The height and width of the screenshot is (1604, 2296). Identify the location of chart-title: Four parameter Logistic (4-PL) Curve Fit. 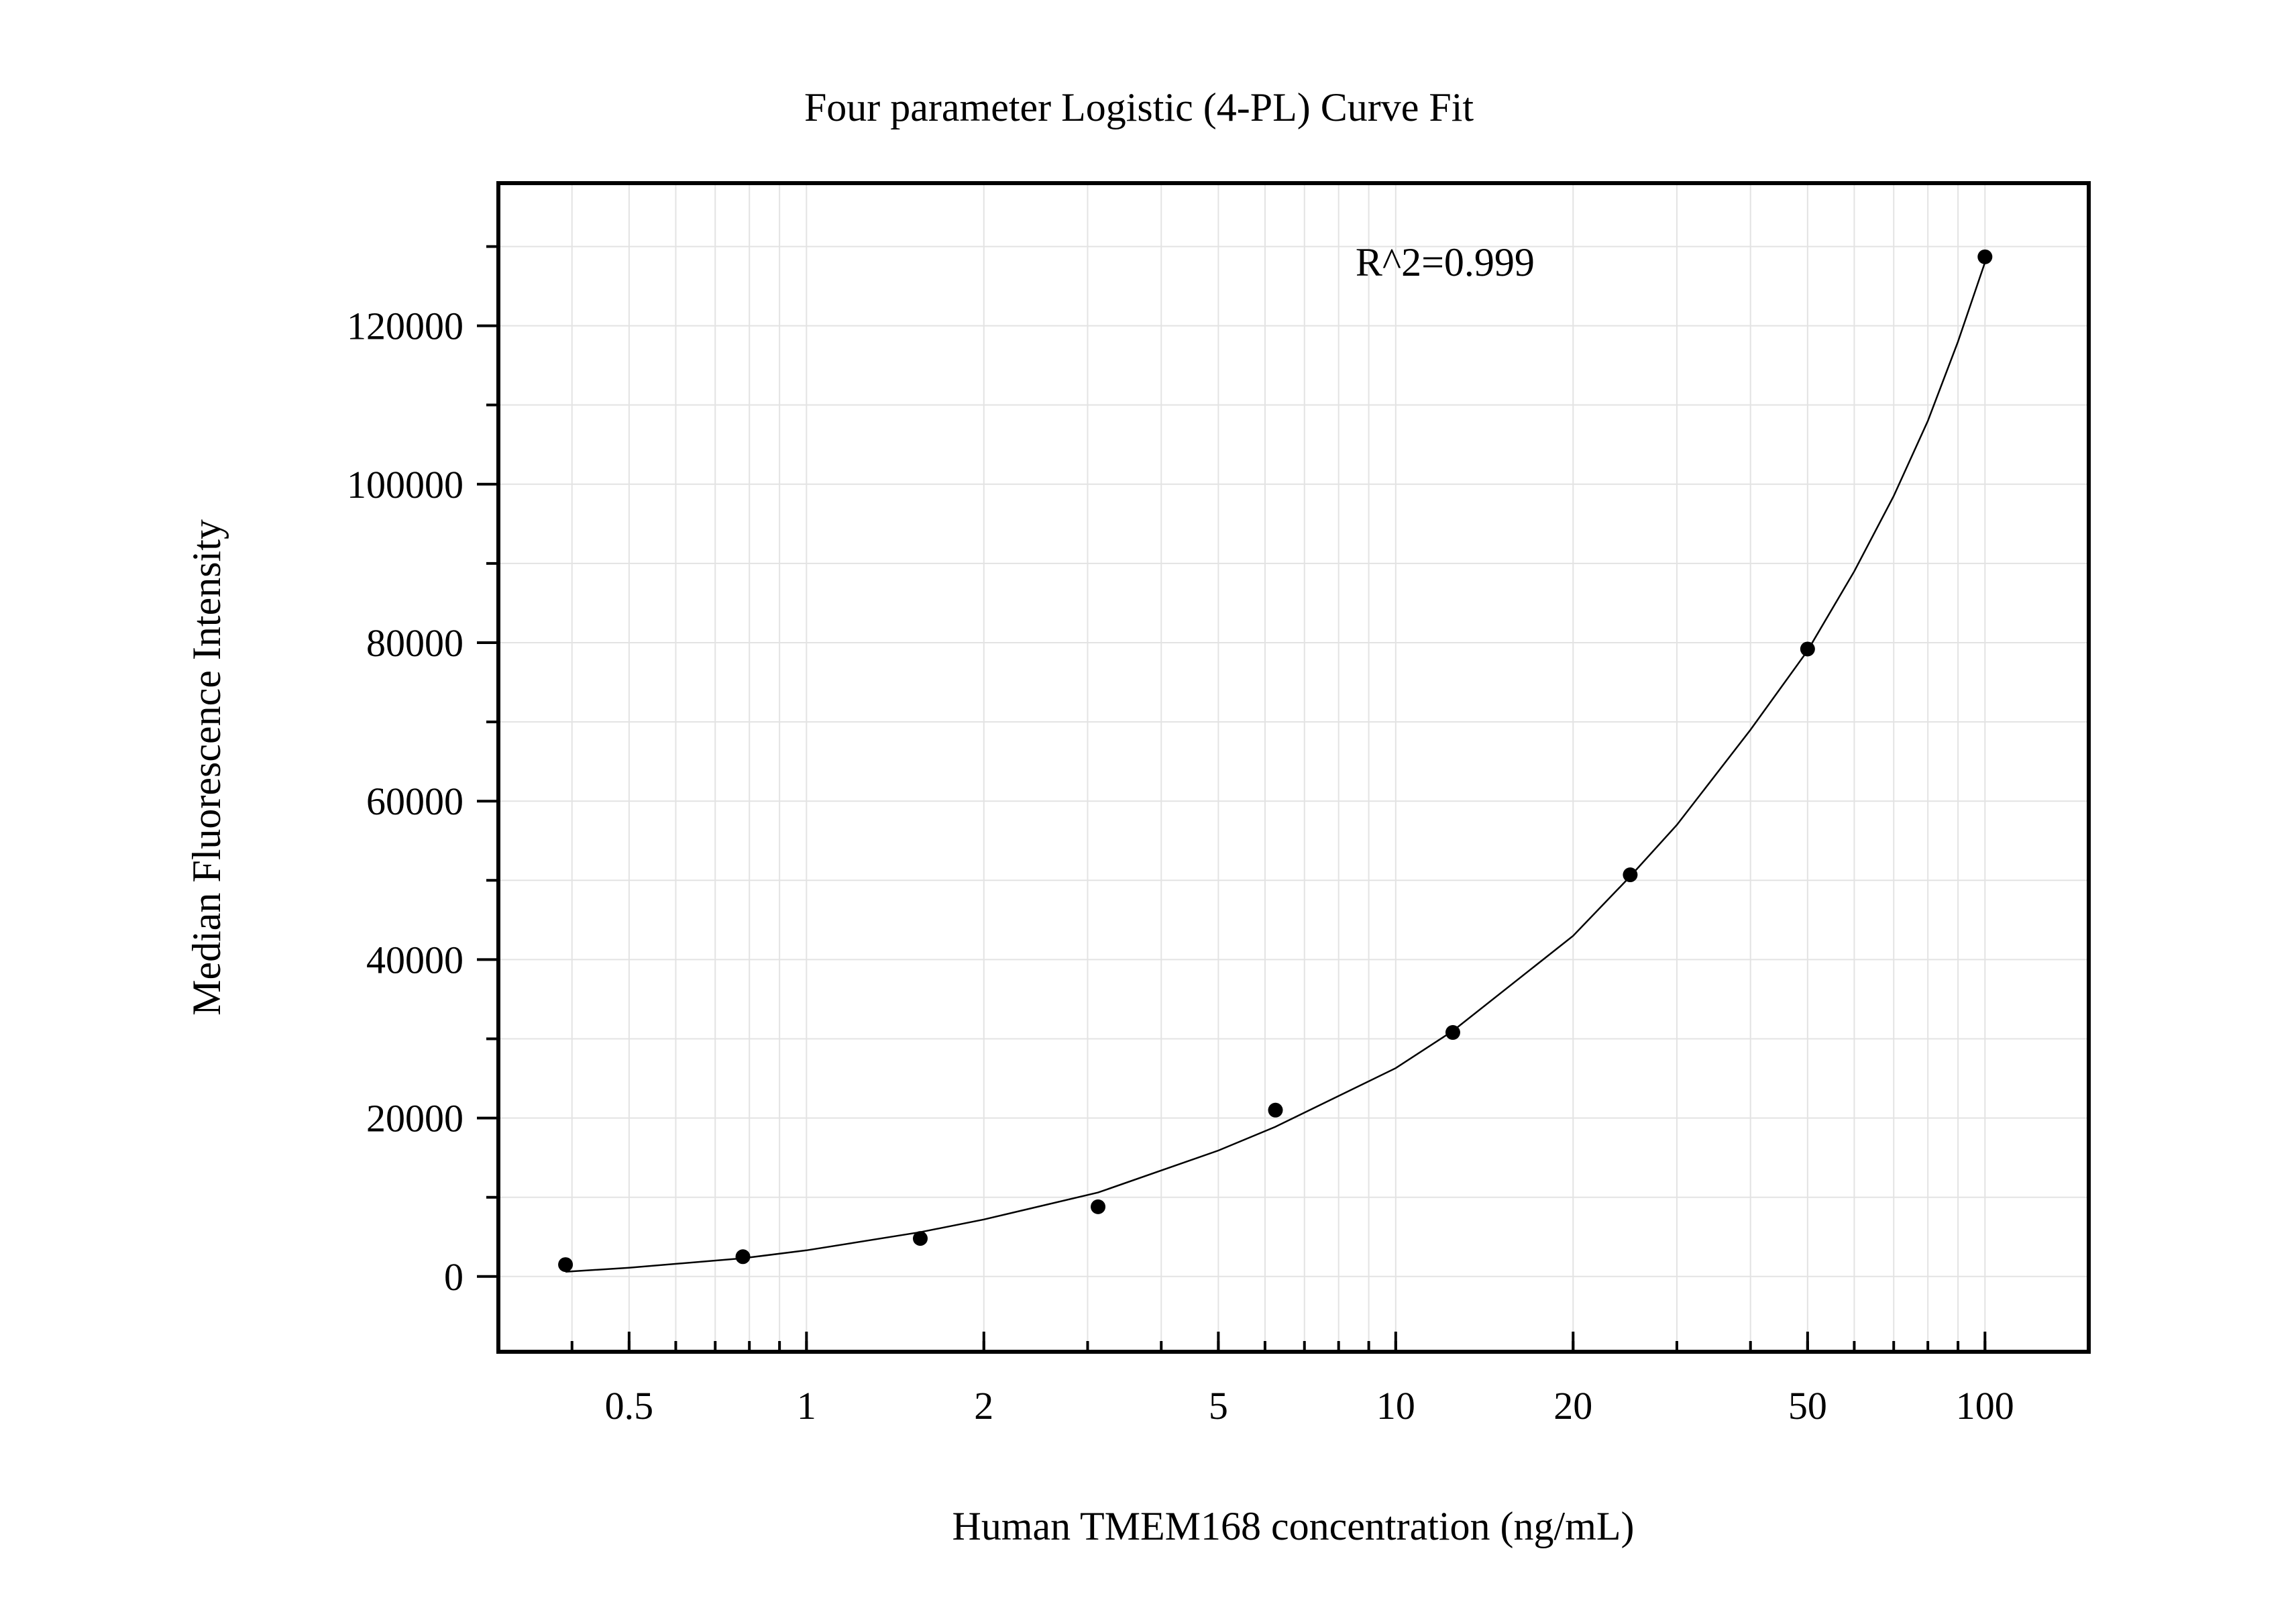
(1139, 107).